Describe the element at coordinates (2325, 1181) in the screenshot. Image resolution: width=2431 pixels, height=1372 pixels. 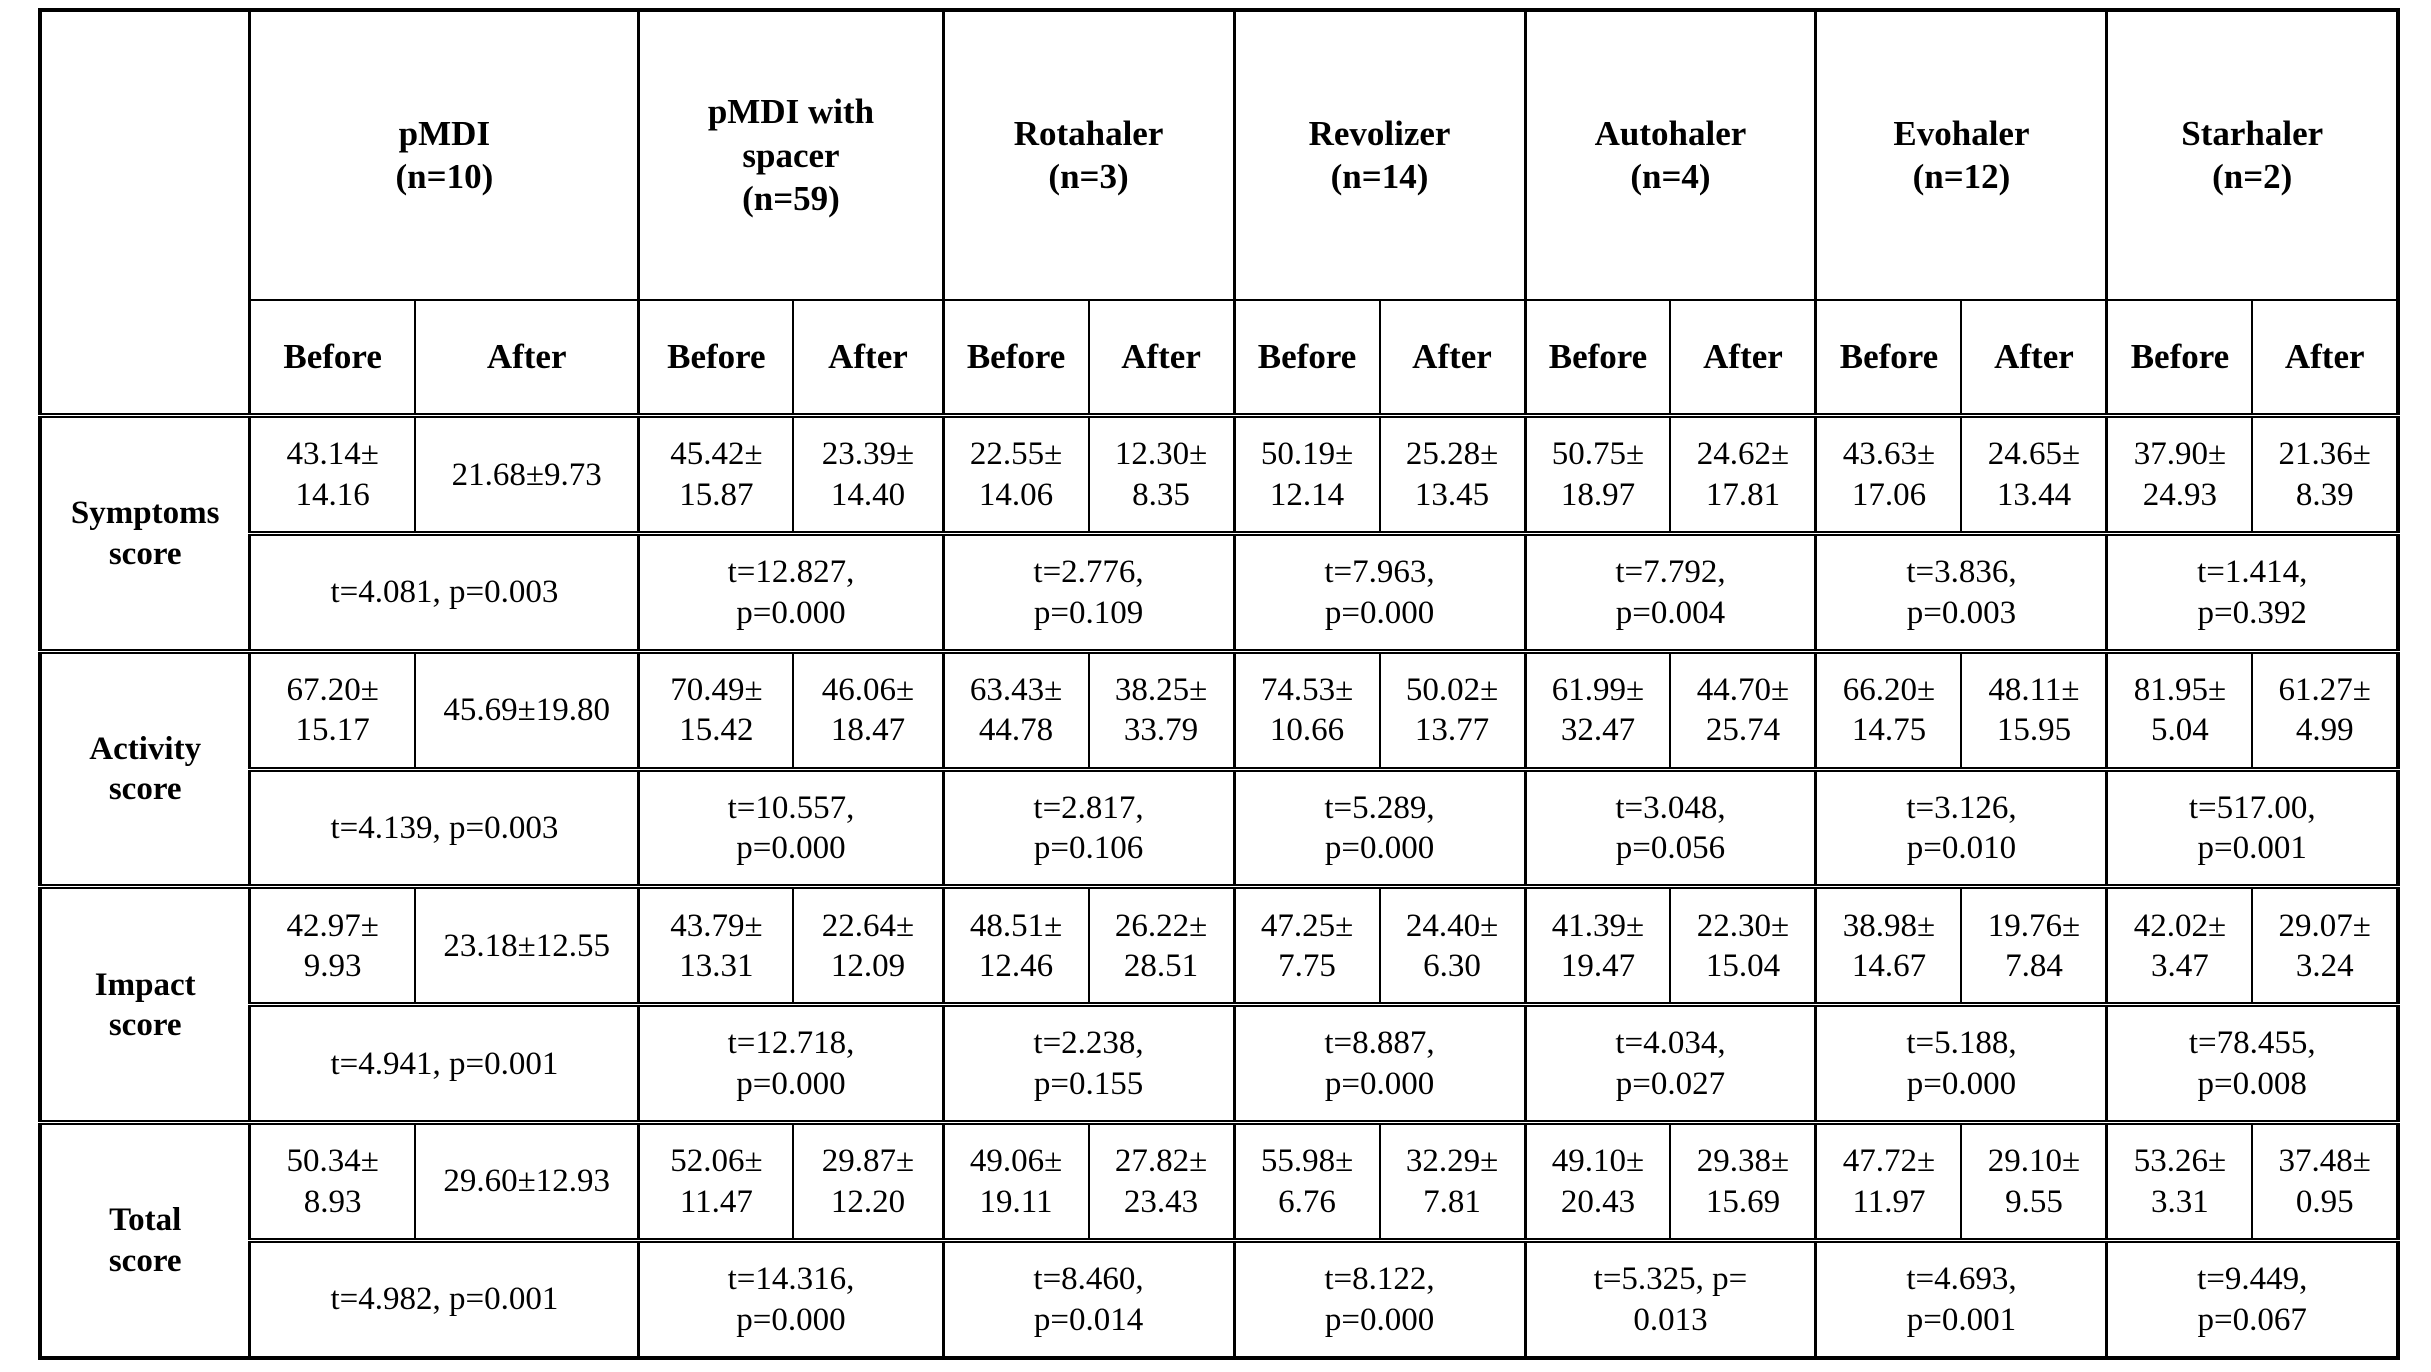
I see `score-after-cell: 37.48± 0.95` at that location.